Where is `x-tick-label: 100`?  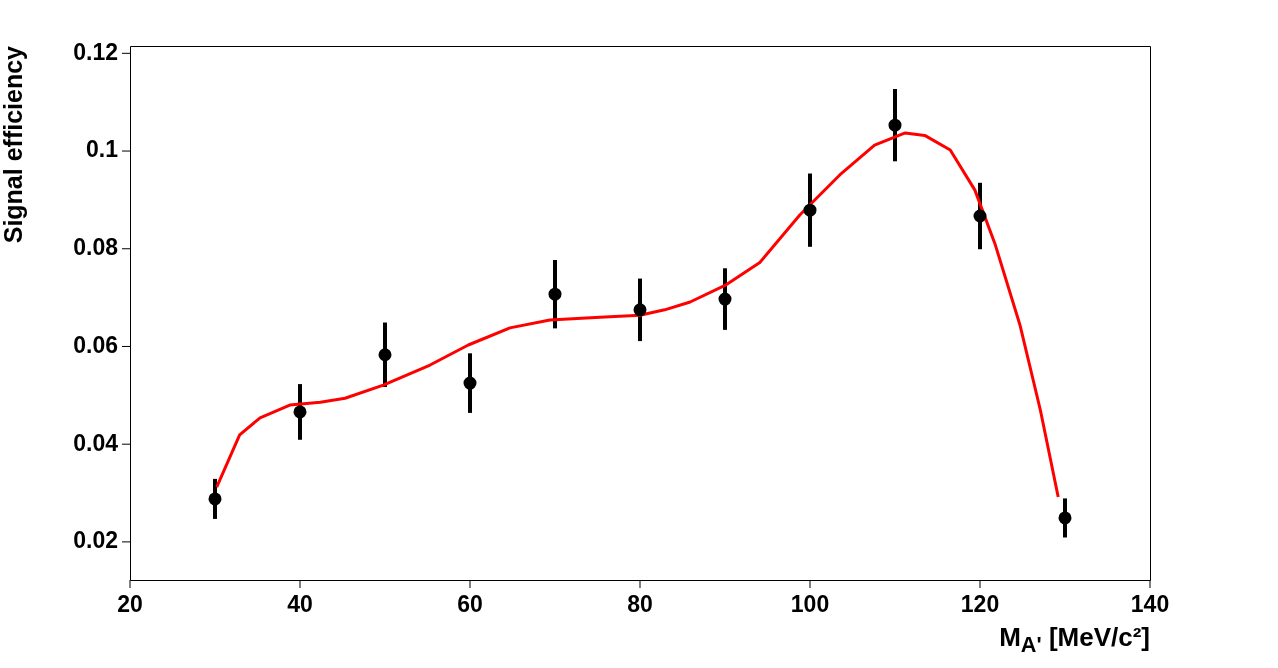 x-tick-label: 100 is located at coordinates (810, 604).